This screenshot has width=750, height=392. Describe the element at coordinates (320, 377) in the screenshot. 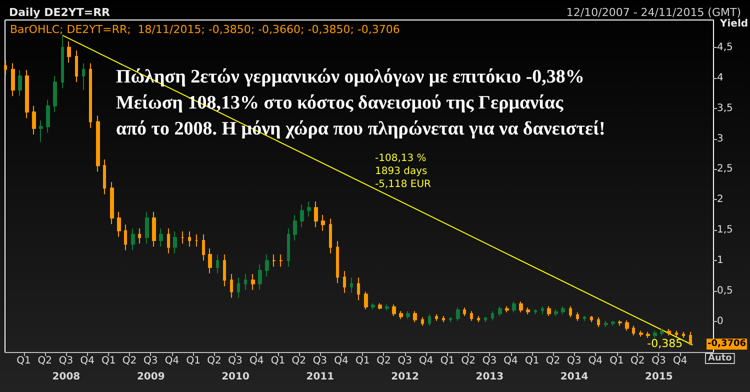

I see `x2-tick-label: 2011` at that location.